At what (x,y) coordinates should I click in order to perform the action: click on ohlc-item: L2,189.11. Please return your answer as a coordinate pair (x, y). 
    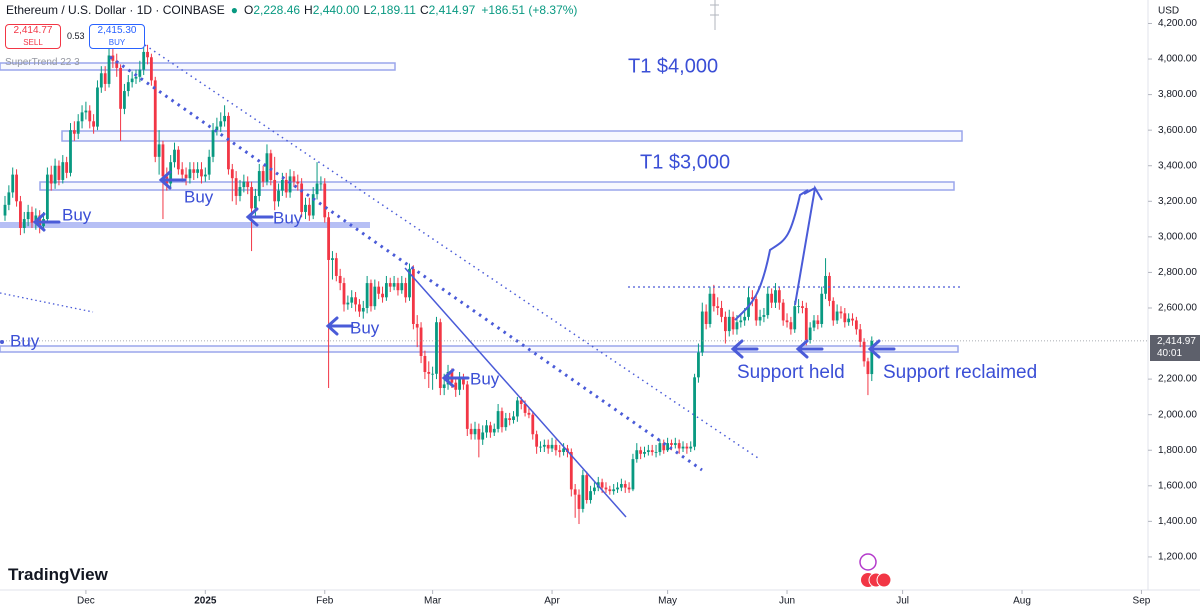
    Looking at the image, I should click on (389, 10).